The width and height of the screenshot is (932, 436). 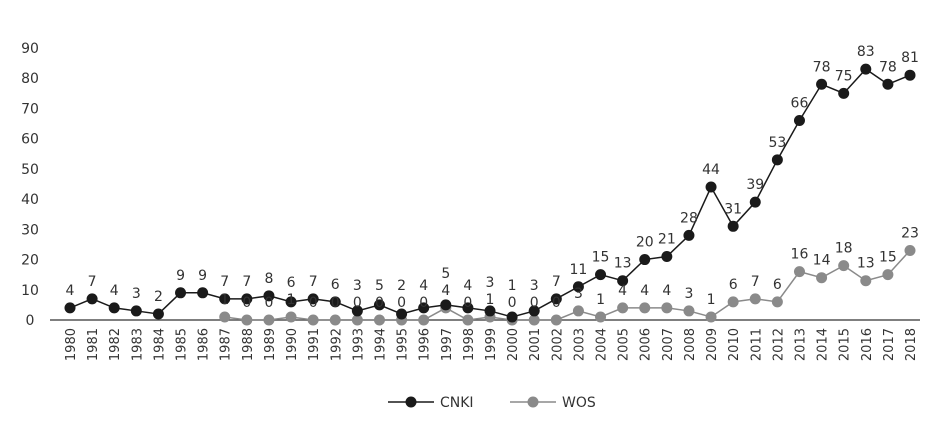 What do you see at coordinates (800, 104) in the screenshot?
I see `data-label-cnki: 66` at bounding box center [800, 104].